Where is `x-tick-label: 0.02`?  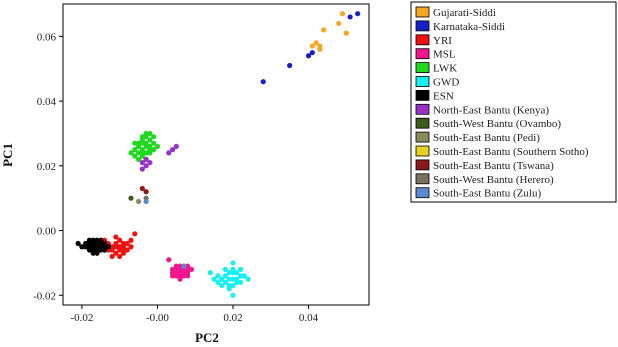
x-tick-label: 0.02 is located at coordinates (232, 318).